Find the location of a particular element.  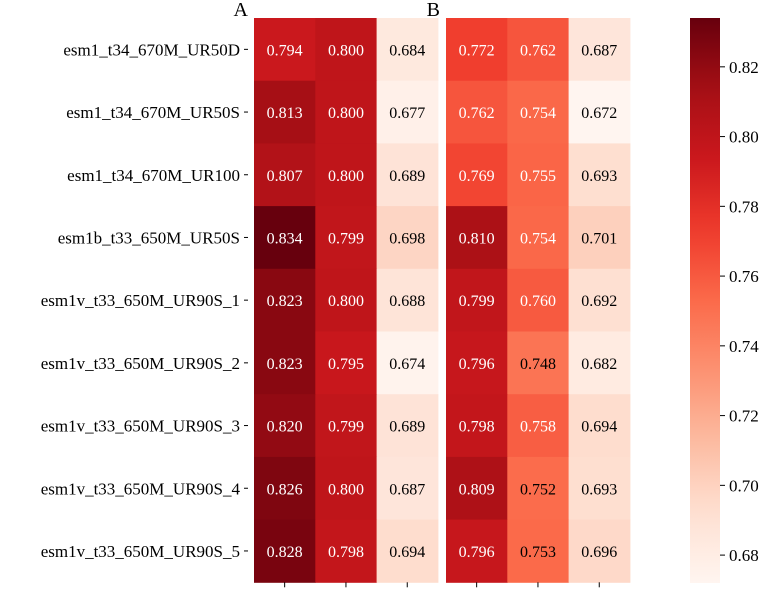

cell-value-label: 0.688 is located at coordinates (407, 301).